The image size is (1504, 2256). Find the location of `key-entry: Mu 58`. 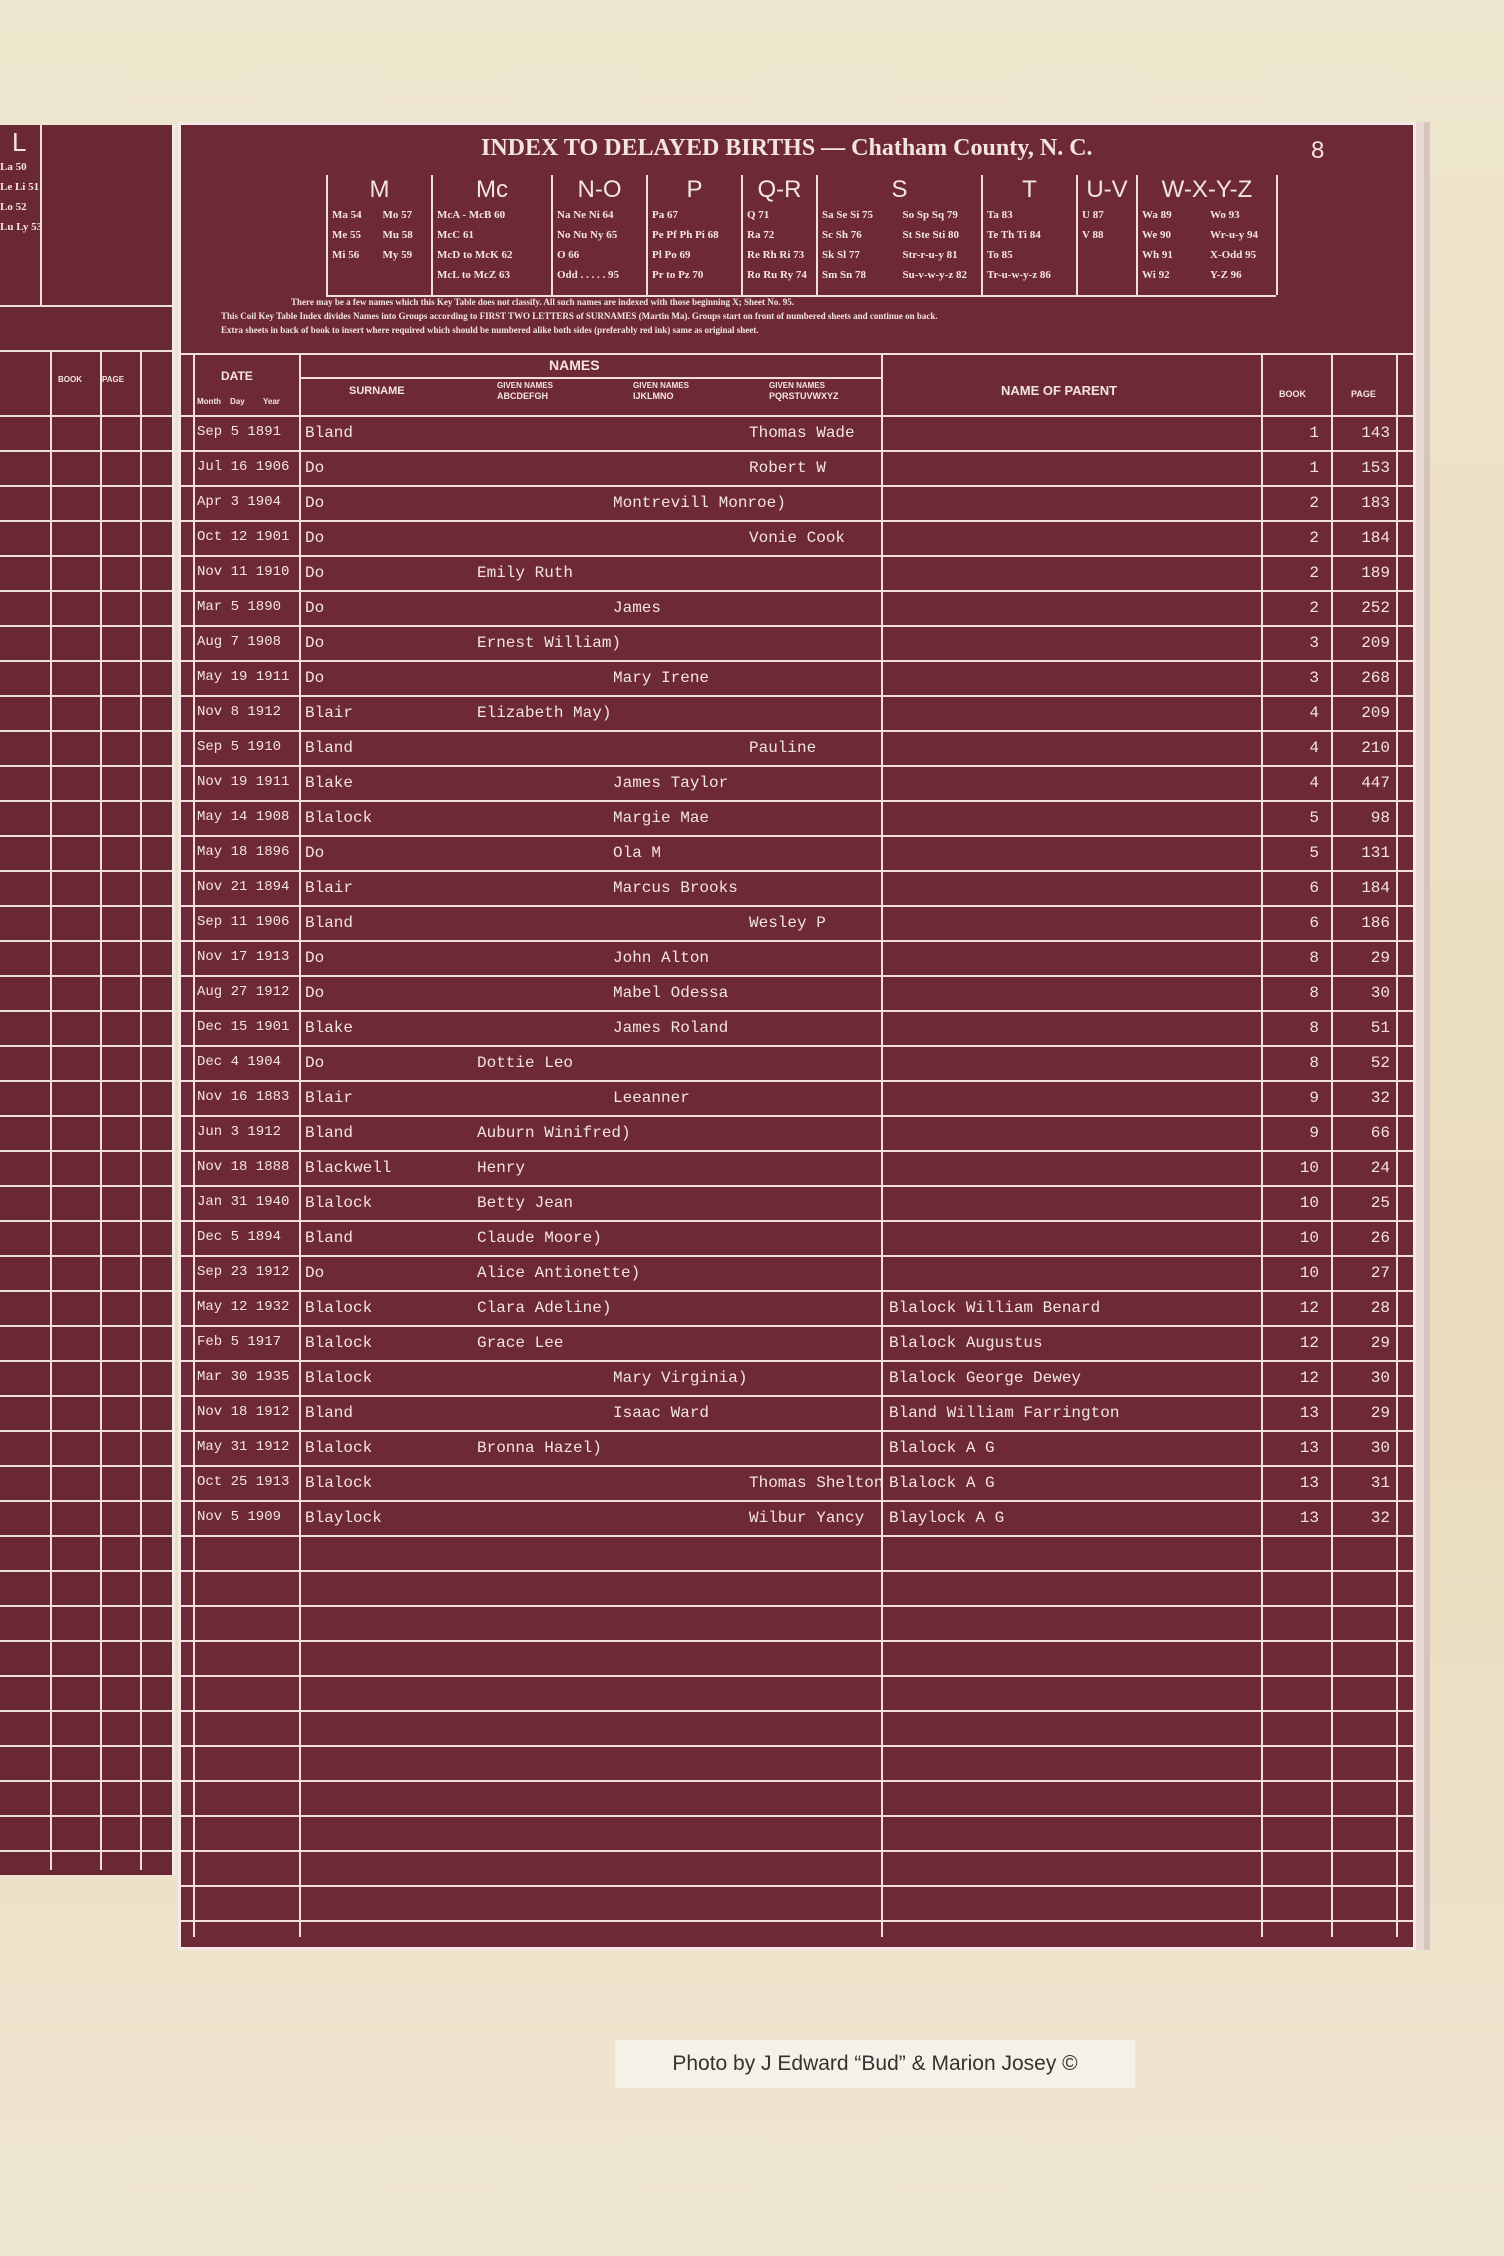

key-entry: Mu 58 is located at coordinates (397, 235).